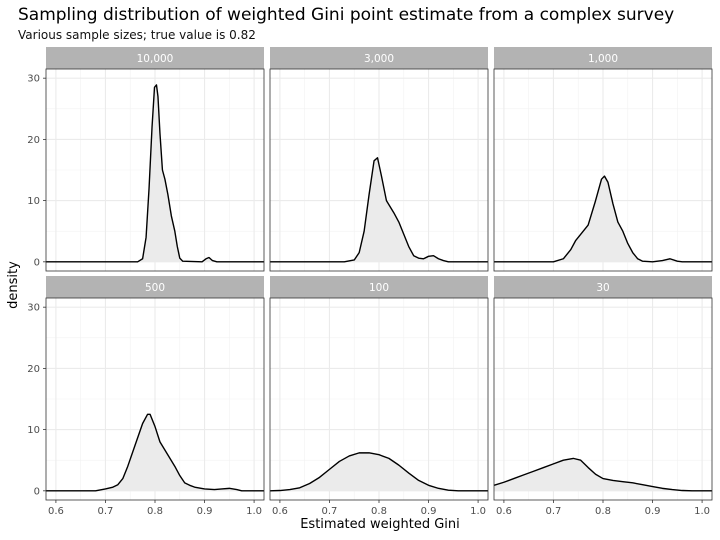  What do you see at coordinates (146, 396) in the screenshot?
I see `facet-panel: 500 0 10 20 30 0.6 0.7 0.8 0.9 1.0` at bounding box center [146, 396].